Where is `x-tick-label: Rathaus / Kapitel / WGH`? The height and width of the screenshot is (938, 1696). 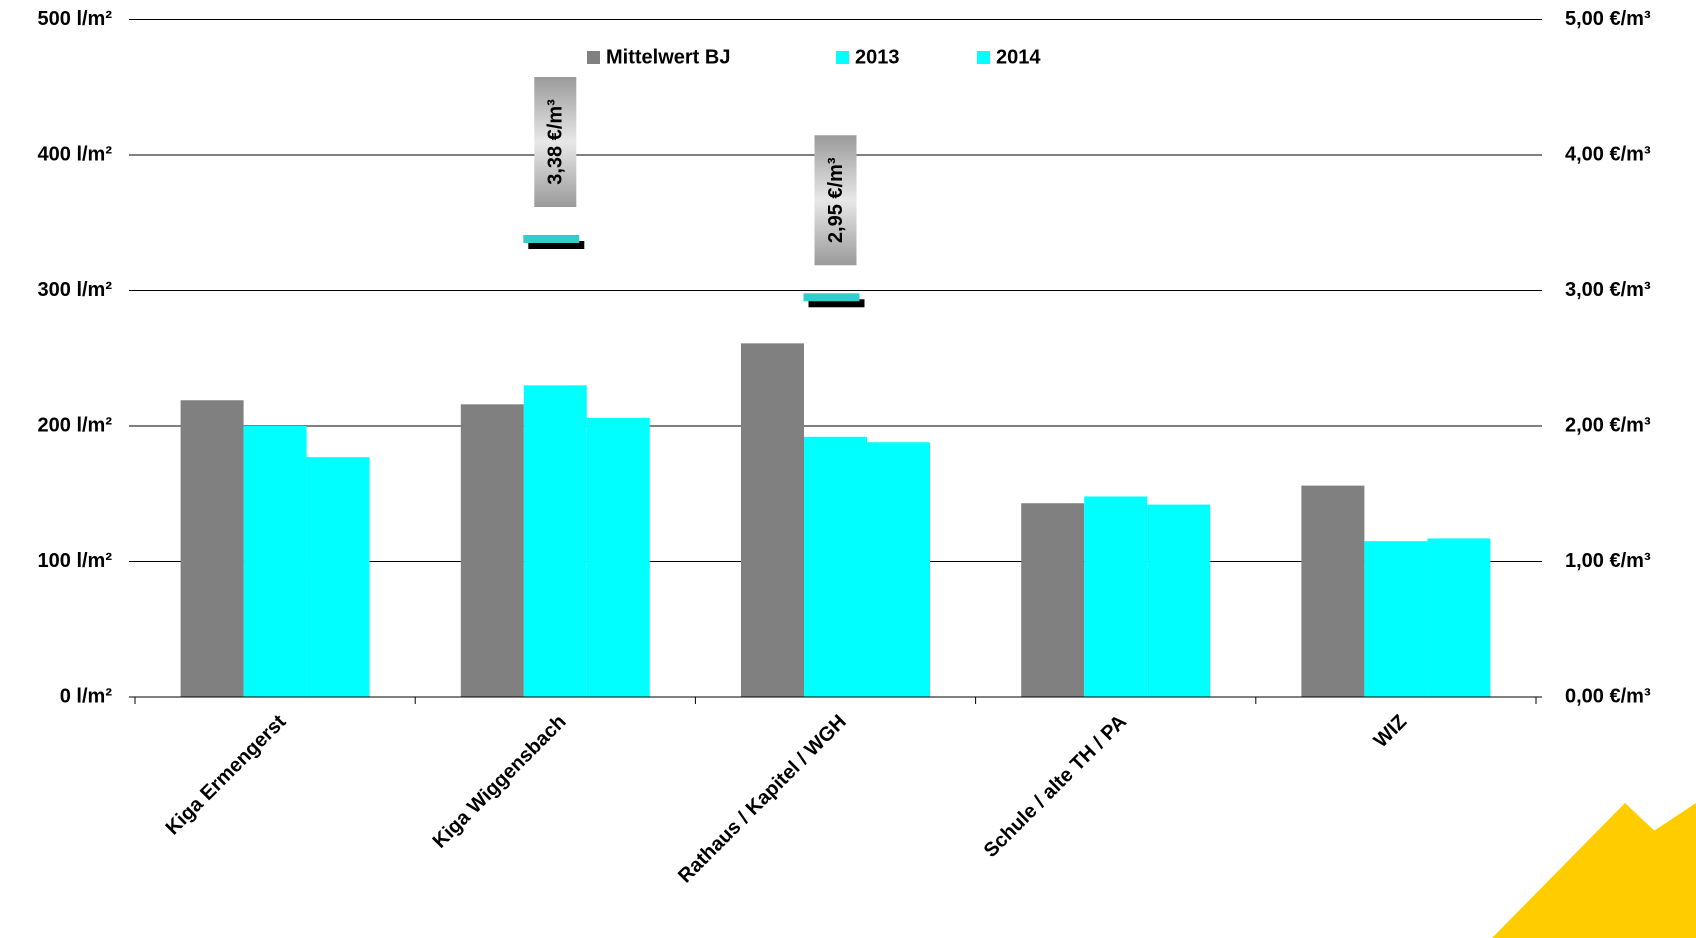 x-tick-label: Rathaus / Kapitel / WGH is located at coordinates (762, 799).